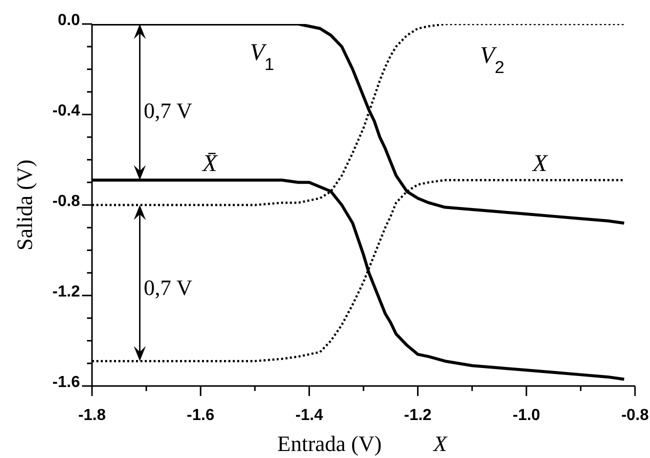 This screenshot has height=458, width=650. Describe the element at coordinates (66, 292) in the screenshot. I see `y-tick-label: -1.2` at that location.